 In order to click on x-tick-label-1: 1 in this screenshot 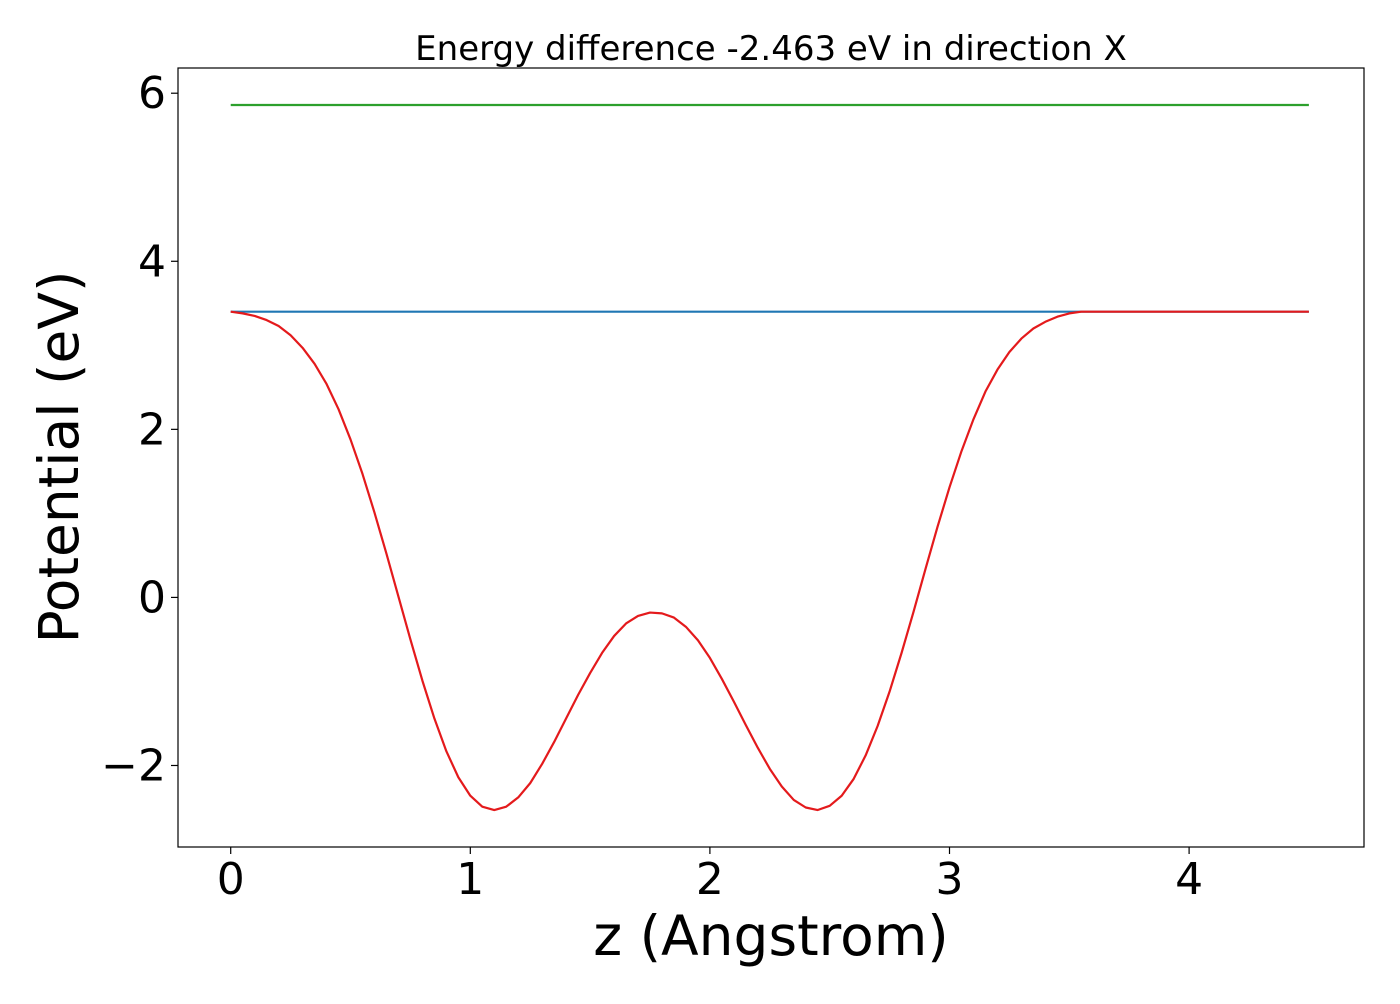, I will do `click(470, 879)`.